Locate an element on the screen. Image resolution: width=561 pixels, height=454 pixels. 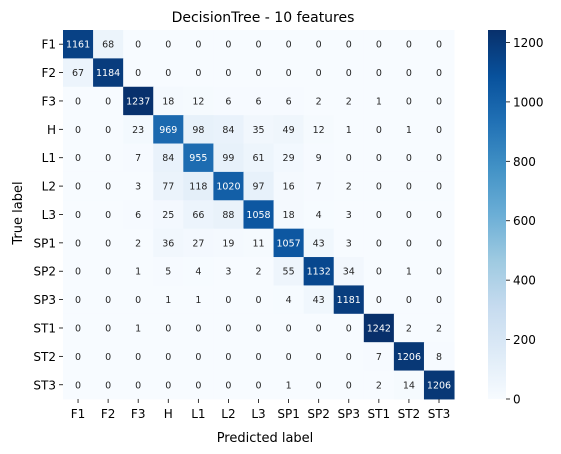
y-tick-label: F1 is located at coordinates (48, 45).